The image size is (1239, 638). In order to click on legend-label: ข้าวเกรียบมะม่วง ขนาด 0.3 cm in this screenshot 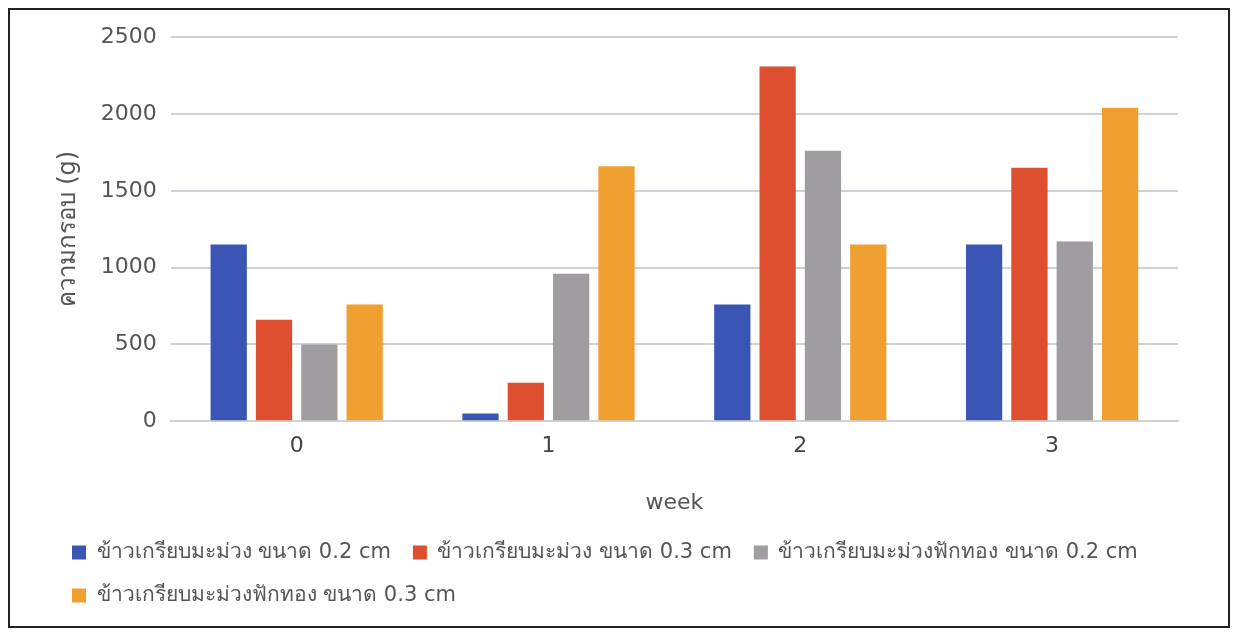, I will do `click(584, 550)`.